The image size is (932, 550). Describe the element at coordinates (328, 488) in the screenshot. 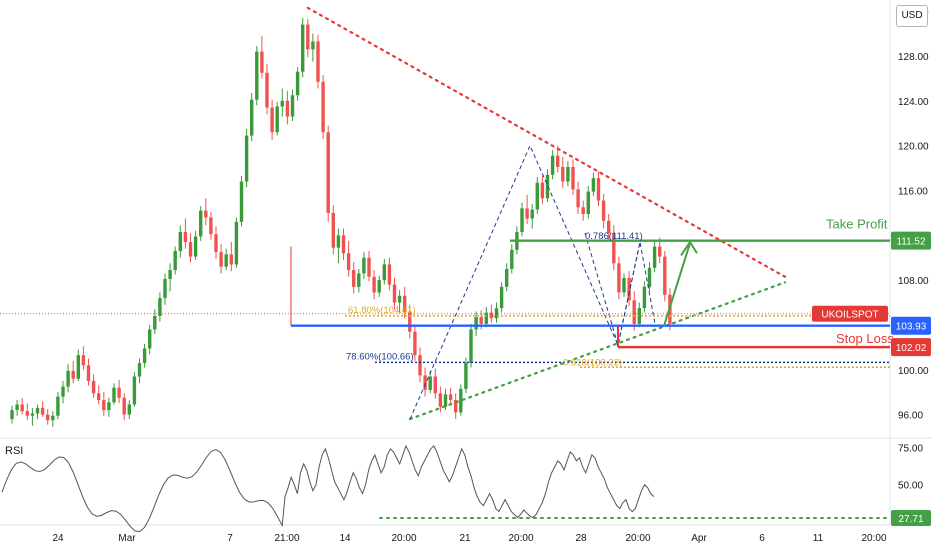

I see `rsi-line` at that location.